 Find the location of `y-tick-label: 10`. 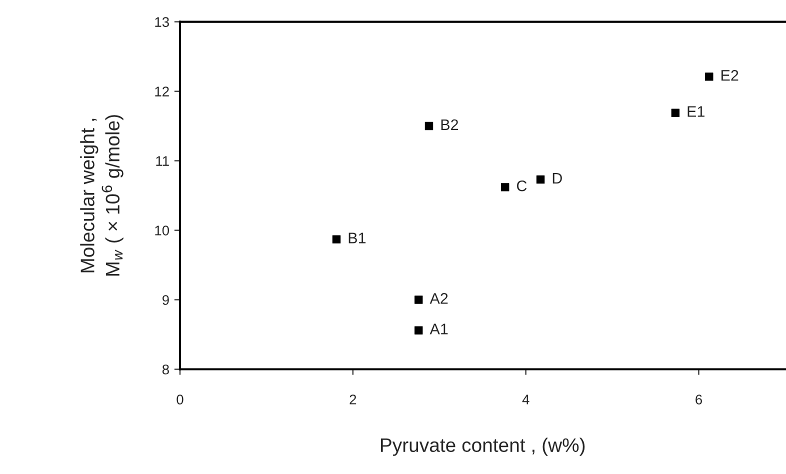

y-tick-label: 10 is located at coordinates (162, 231).